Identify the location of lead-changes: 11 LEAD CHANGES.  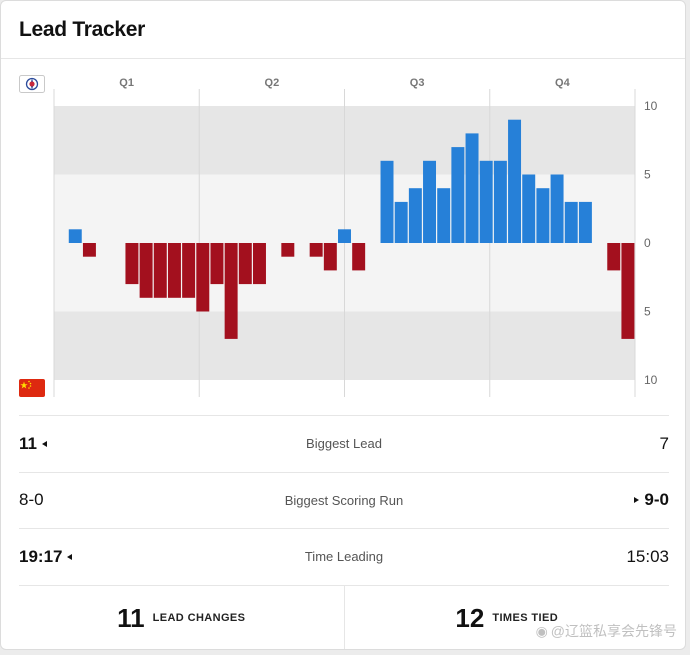
(181, 618).